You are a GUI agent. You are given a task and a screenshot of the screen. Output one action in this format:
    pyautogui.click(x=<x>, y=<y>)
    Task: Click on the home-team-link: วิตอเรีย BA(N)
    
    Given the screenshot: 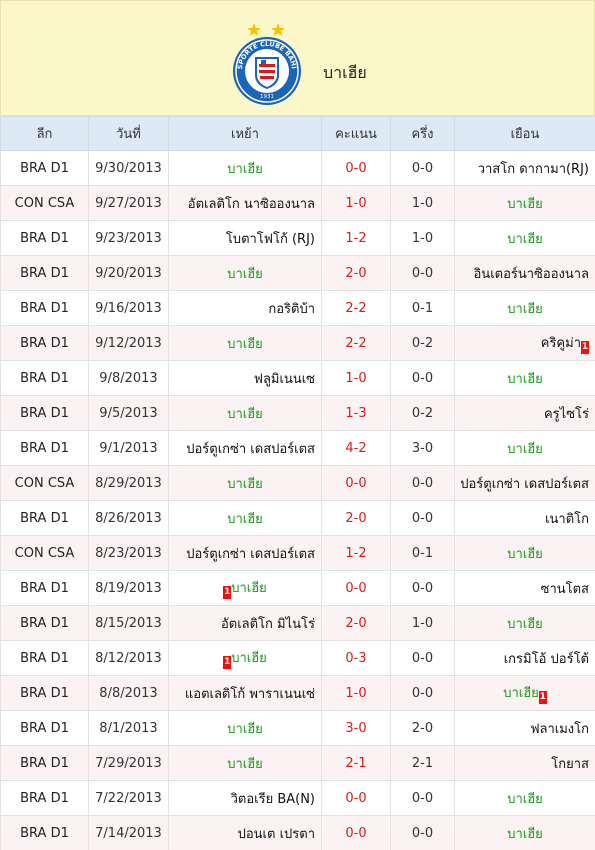 What is the action you would take?
    pyautogui.click(x=272, y=799)
    